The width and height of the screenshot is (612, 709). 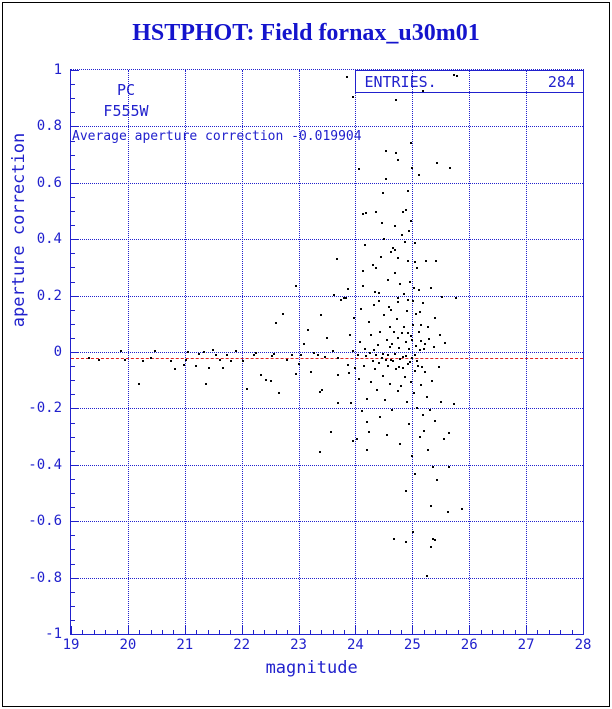 What do you see at coordinates (75, 352) in the screenshot?
I see `y-major-tick` at bounding box center [75, 352].